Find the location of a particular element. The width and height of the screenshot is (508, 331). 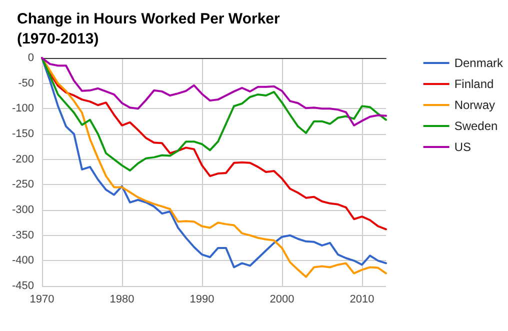

chart-title: Change in Hours Worked Per Worker (1970-2013) is located at coordinates (148, 29).